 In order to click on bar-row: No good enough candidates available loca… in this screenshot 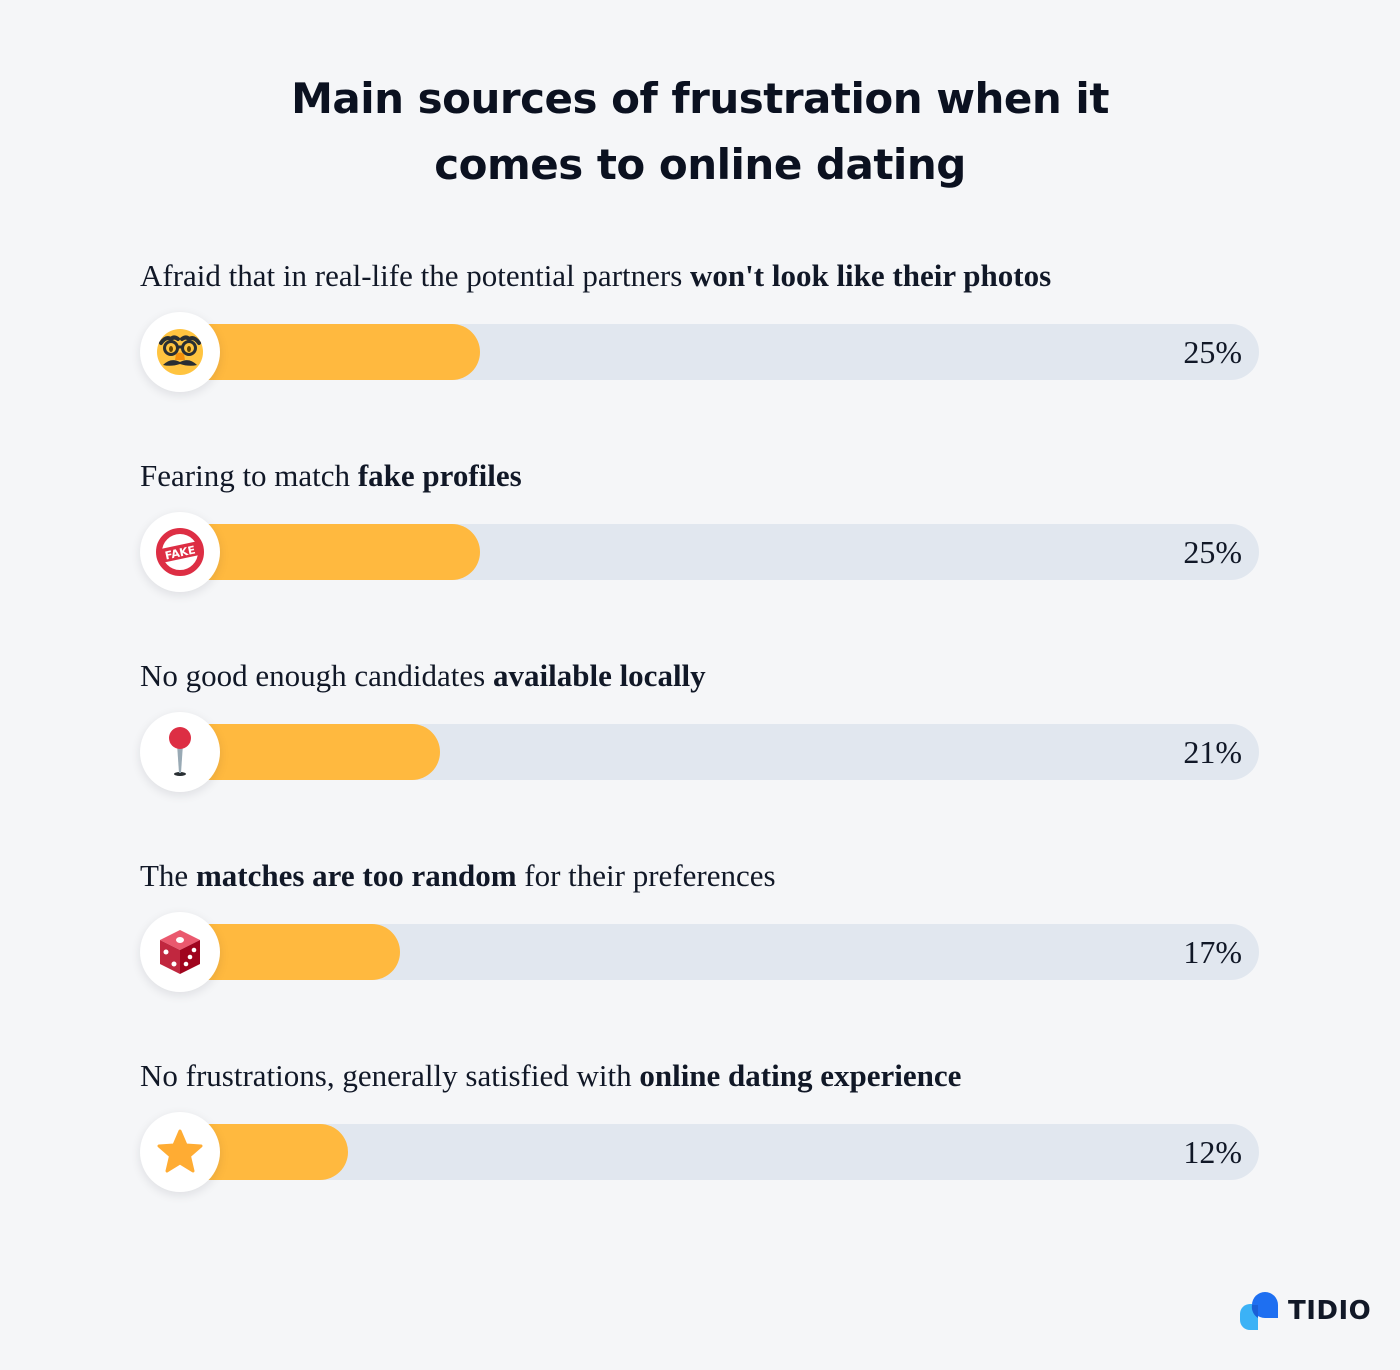, I will do `click(700, 754)`.